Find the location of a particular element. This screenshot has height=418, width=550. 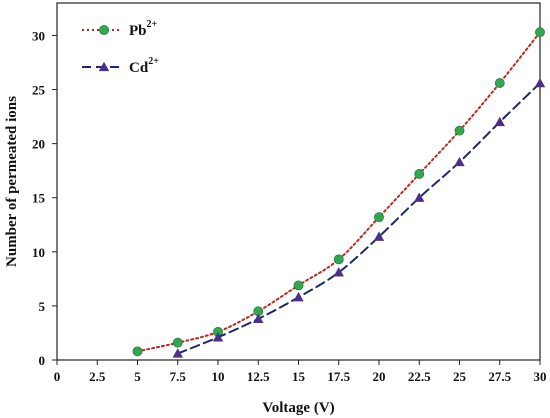

x-tick-label: 30 is located at coordinates (540, 376).